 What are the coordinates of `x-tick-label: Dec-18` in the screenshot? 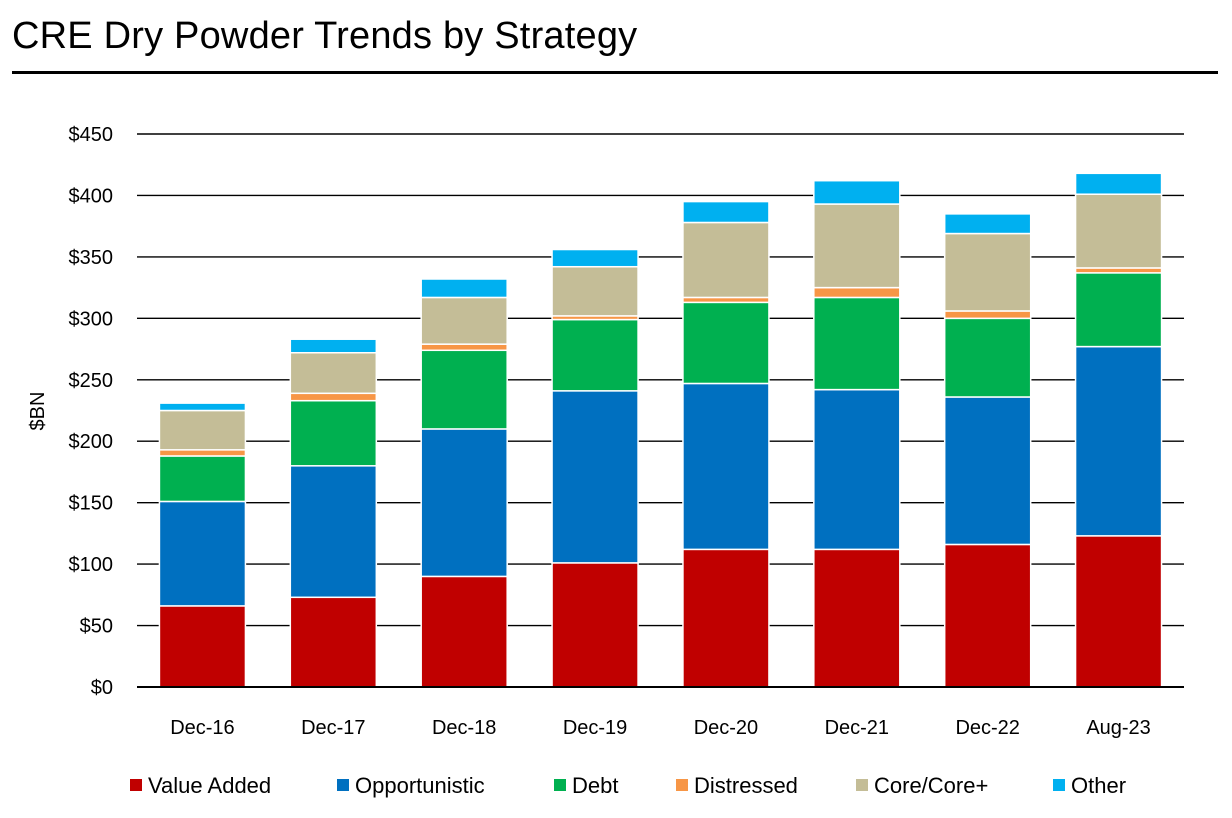 It's located at (464, 728).